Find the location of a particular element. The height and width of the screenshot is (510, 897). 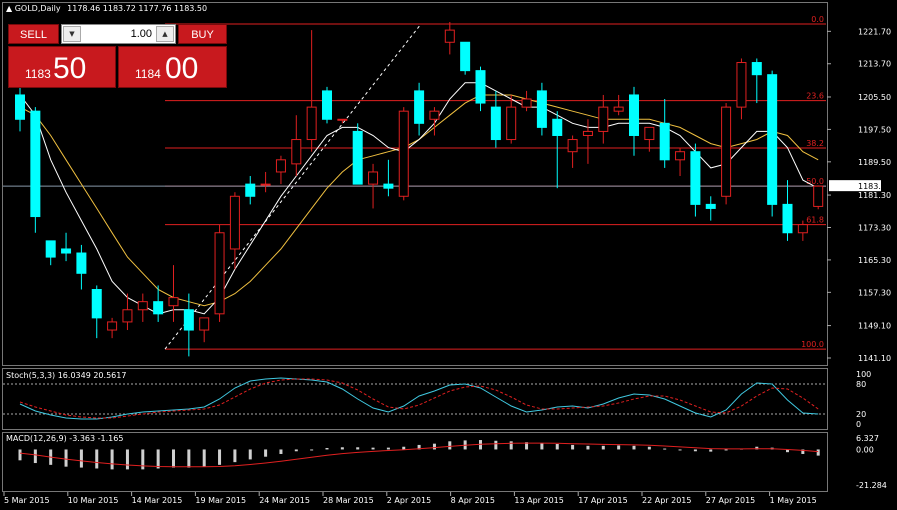

sell-price-button: 1183 50 is located at coordinates (62, 67).